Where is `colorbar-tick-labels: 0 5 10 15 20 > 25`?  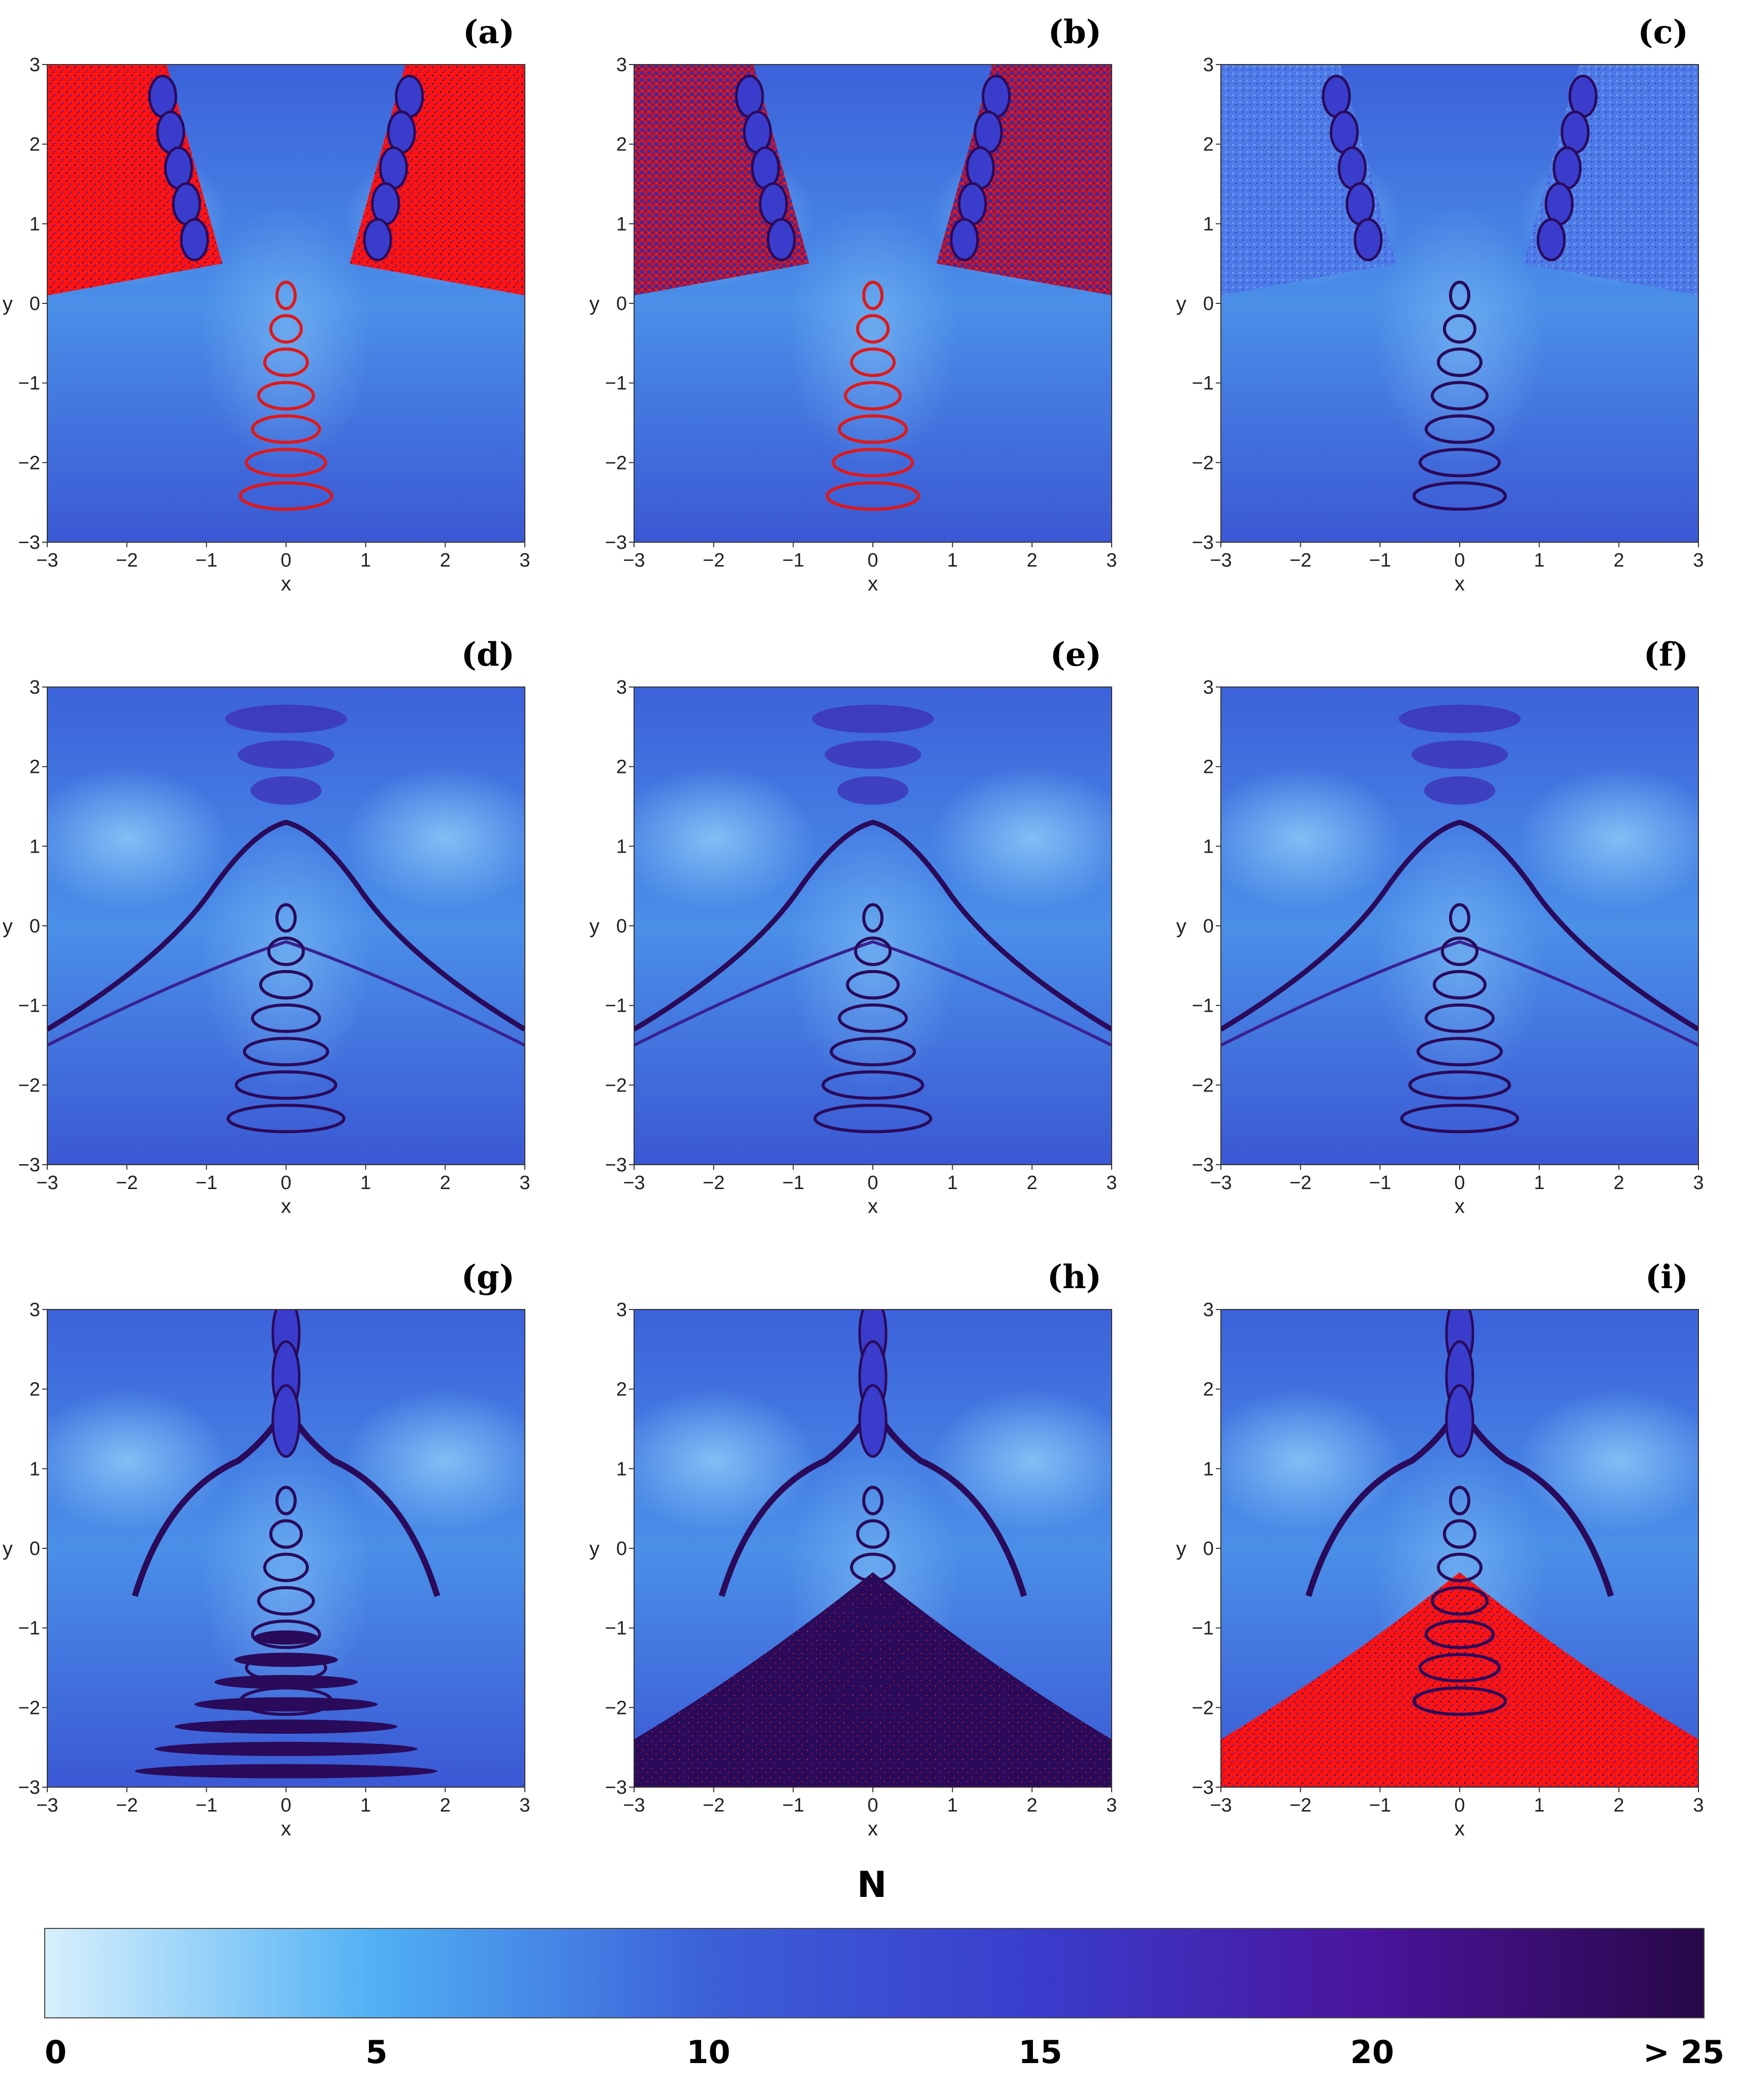 colorbar-tick-labels: 0 5 10 15 20 > 25 is located at coordinates (884, 2052).